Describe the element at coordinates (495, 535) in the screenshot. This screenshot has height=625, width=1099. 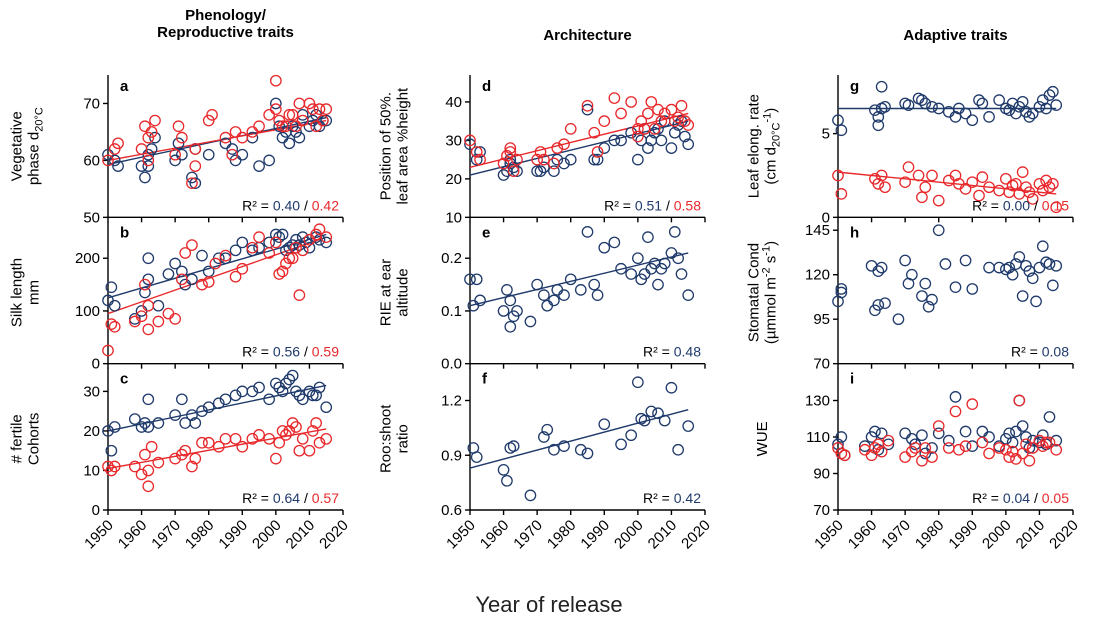
I see `x-tick-label-f-1: 1960` at that location.